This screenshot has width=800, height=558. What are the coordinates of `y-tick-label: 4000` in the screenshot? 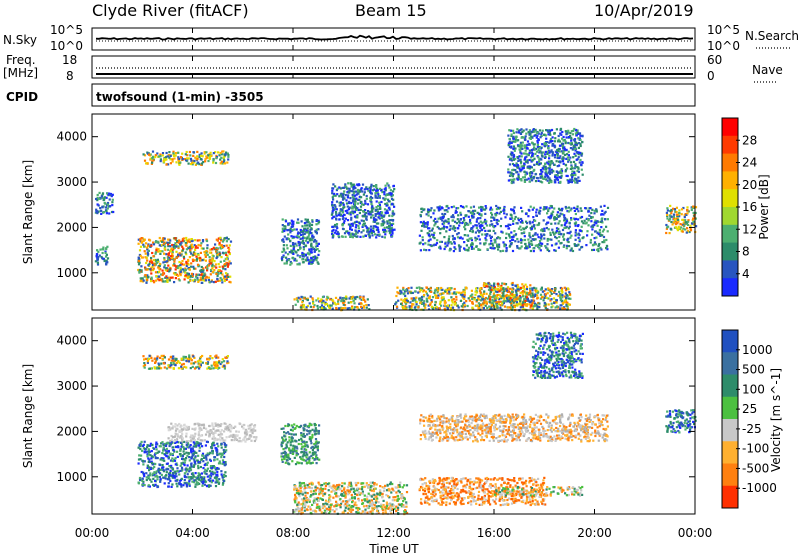 It's located at (71, 137).